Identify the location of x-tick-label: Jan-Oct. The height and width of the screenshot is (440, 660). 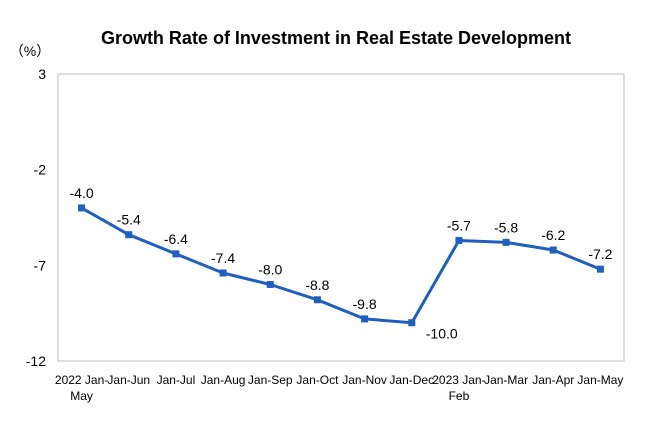
(317, 380).